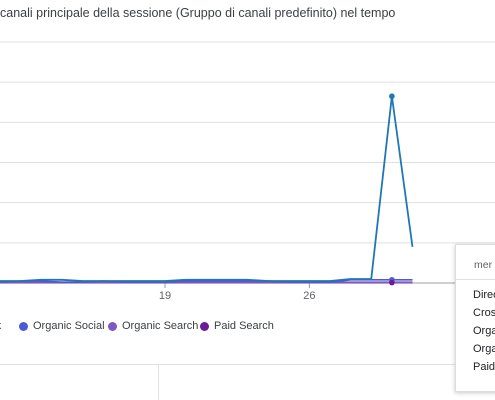 The image size is (495, 400). Describe the element at coordinates (392, 96) in the screenshot. I see `data-point-peak` at that location.